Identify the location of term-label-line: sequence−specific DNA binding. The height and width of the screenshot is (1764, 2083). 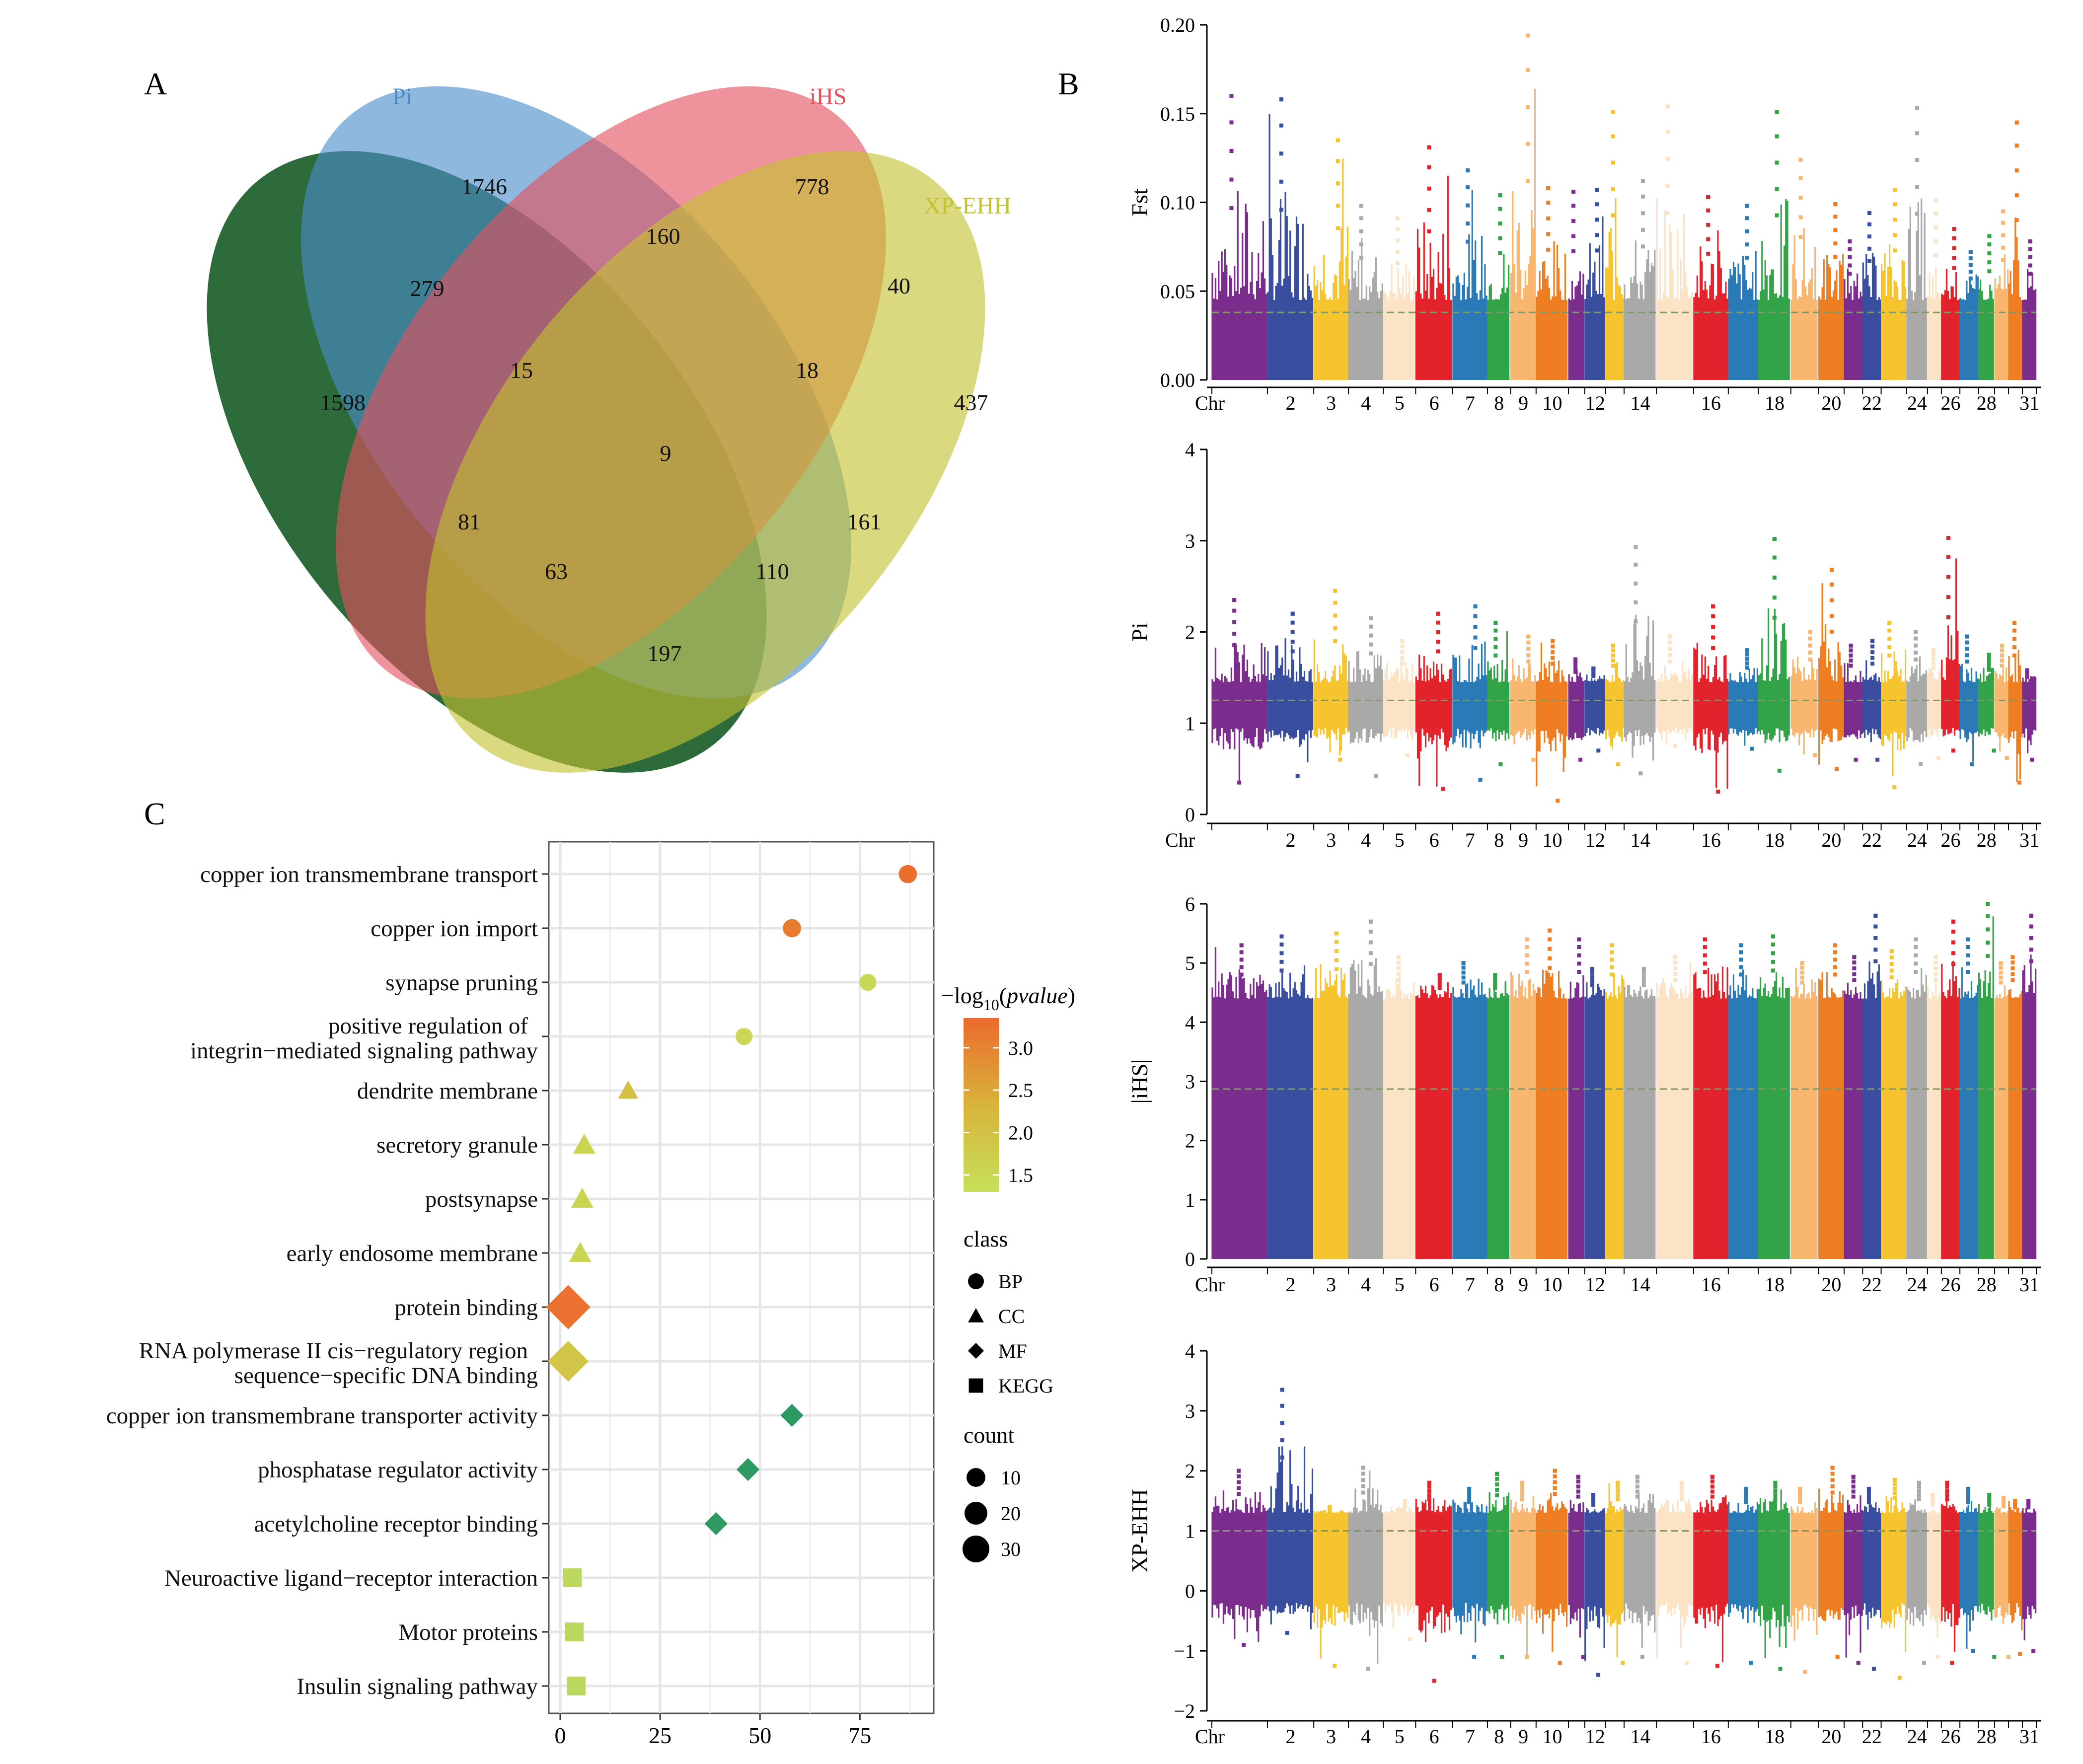
(386, 1376).